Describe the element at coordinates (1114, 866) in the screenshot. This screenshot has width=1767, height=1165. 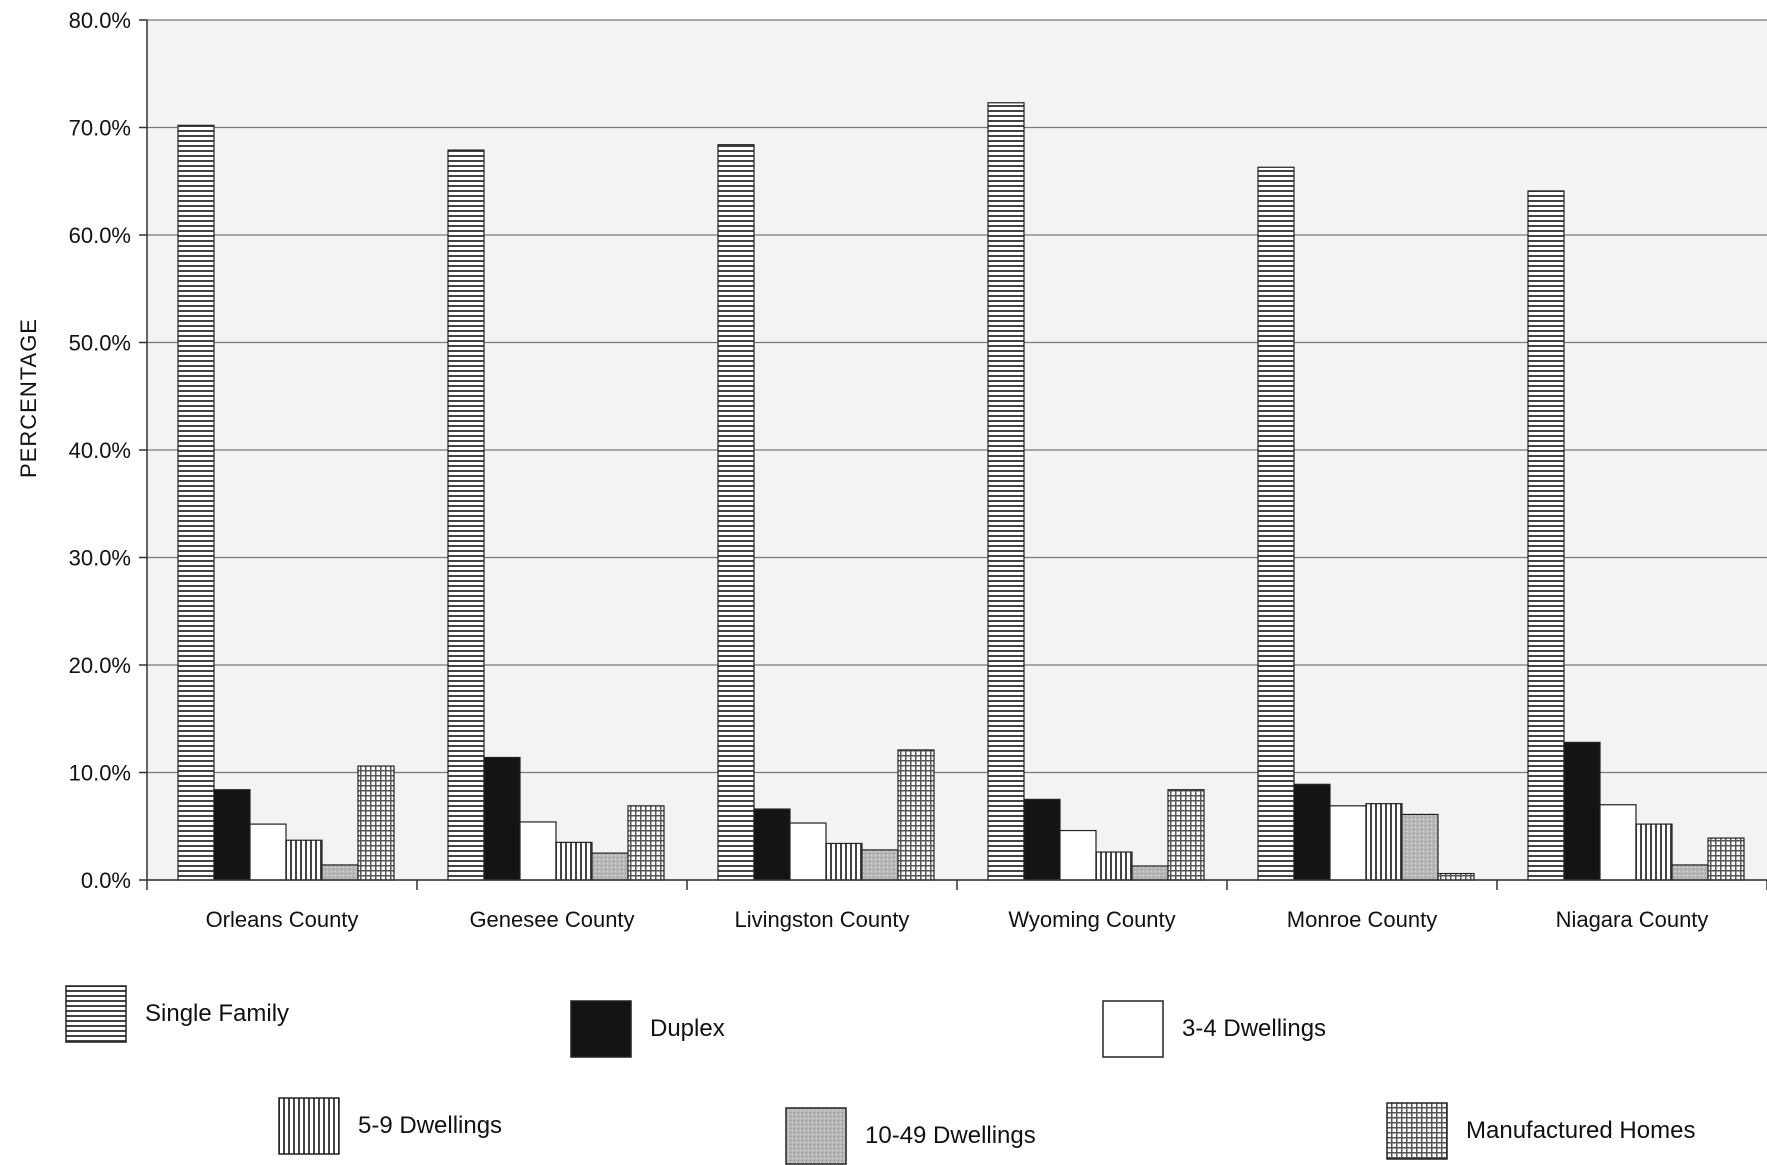
I see `bar-5-9-dwellings-wyoming-county` at that location.